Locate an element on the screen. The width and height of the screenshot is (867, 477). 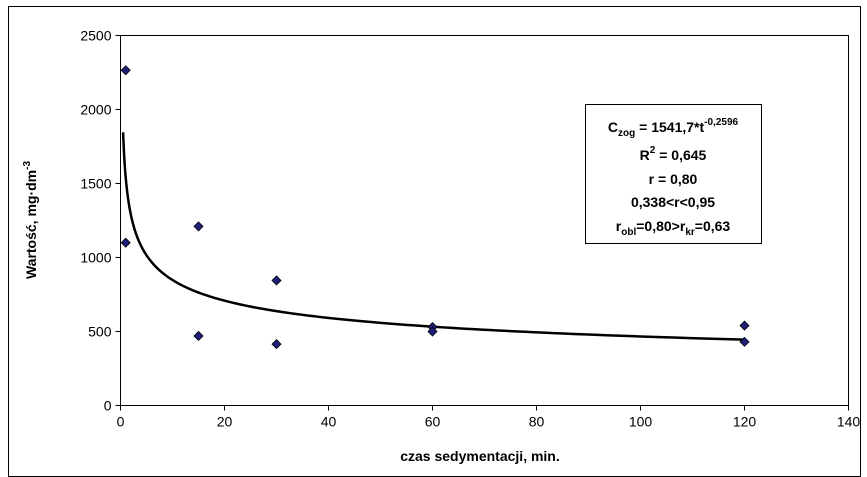
rc-sub1: obl is located at coordinates (628, 232).